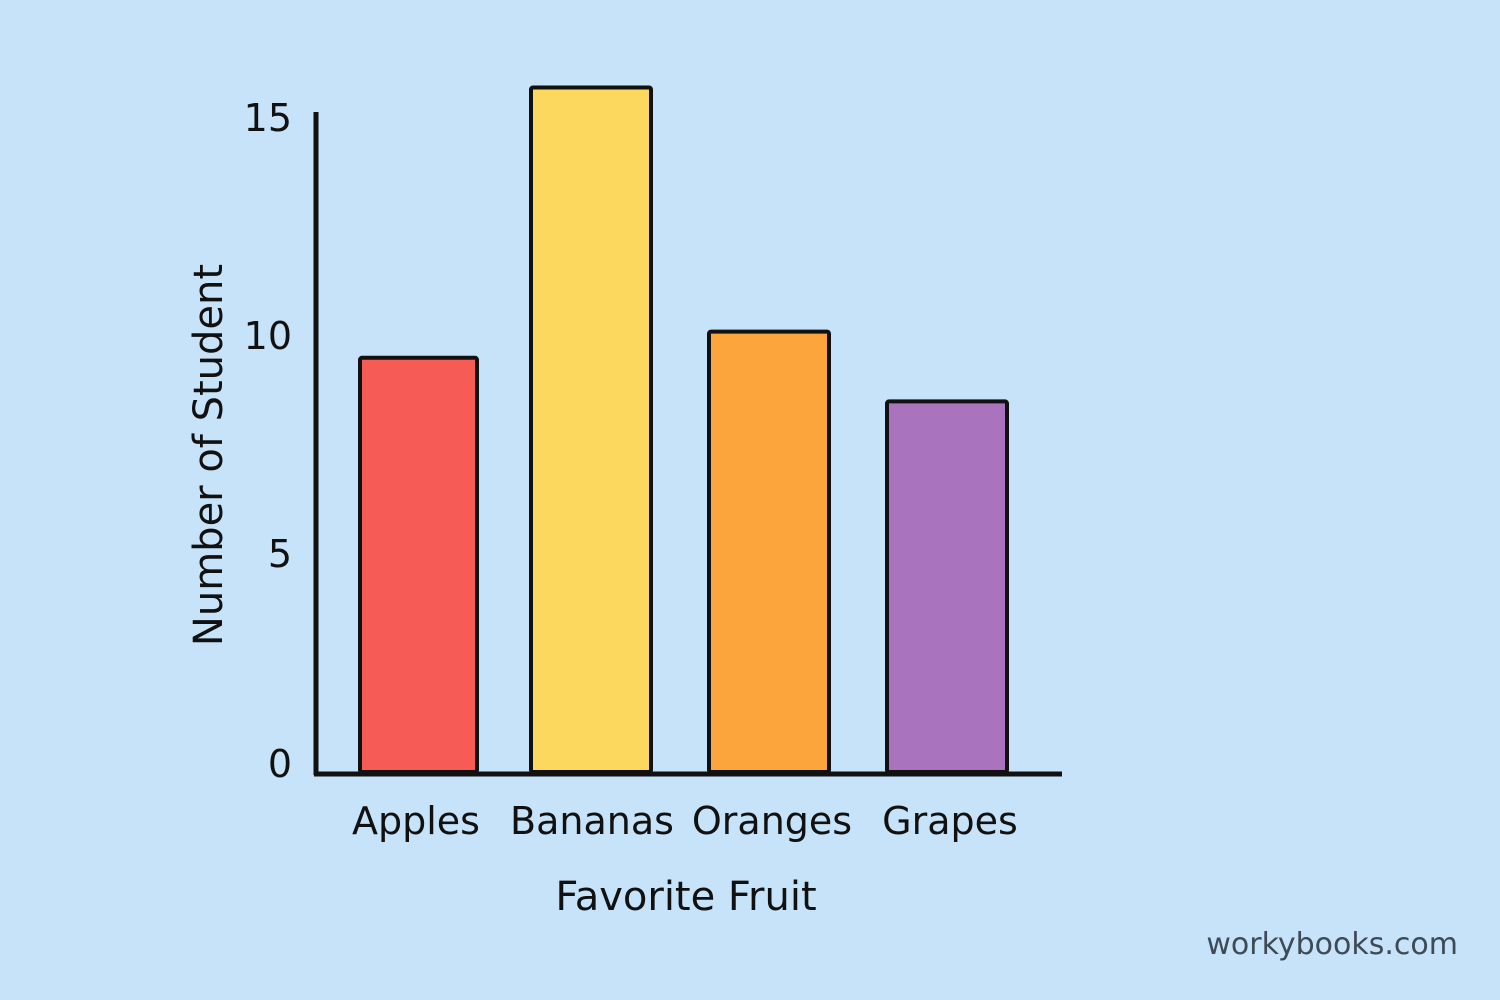 The image size is (1500, 1000). What do you see at coordinates (685, 821) in the screenshot?
I see `x-tick-labels: Apples Bananas Oranges Grapes` at bounding box center [685, 821].